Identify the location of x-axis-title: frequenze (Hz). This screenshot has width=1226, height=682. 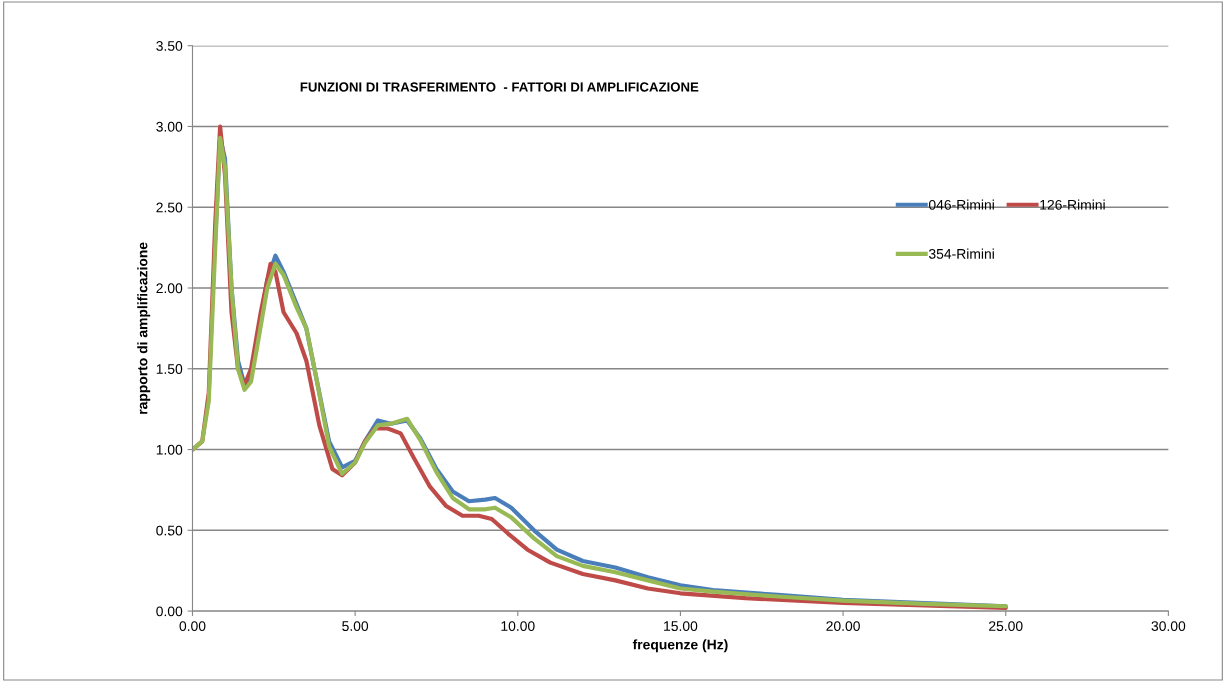
(680, 646).